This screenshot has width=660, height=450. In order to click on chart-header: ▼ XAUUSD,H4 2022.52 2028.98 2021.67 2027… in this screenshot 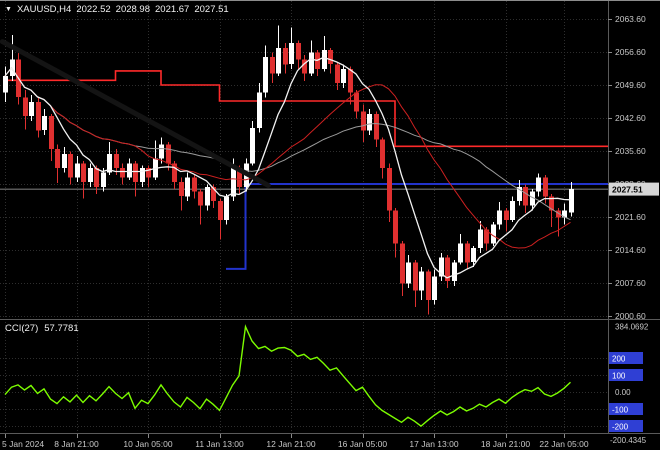, I will do `click(117, 9)`.